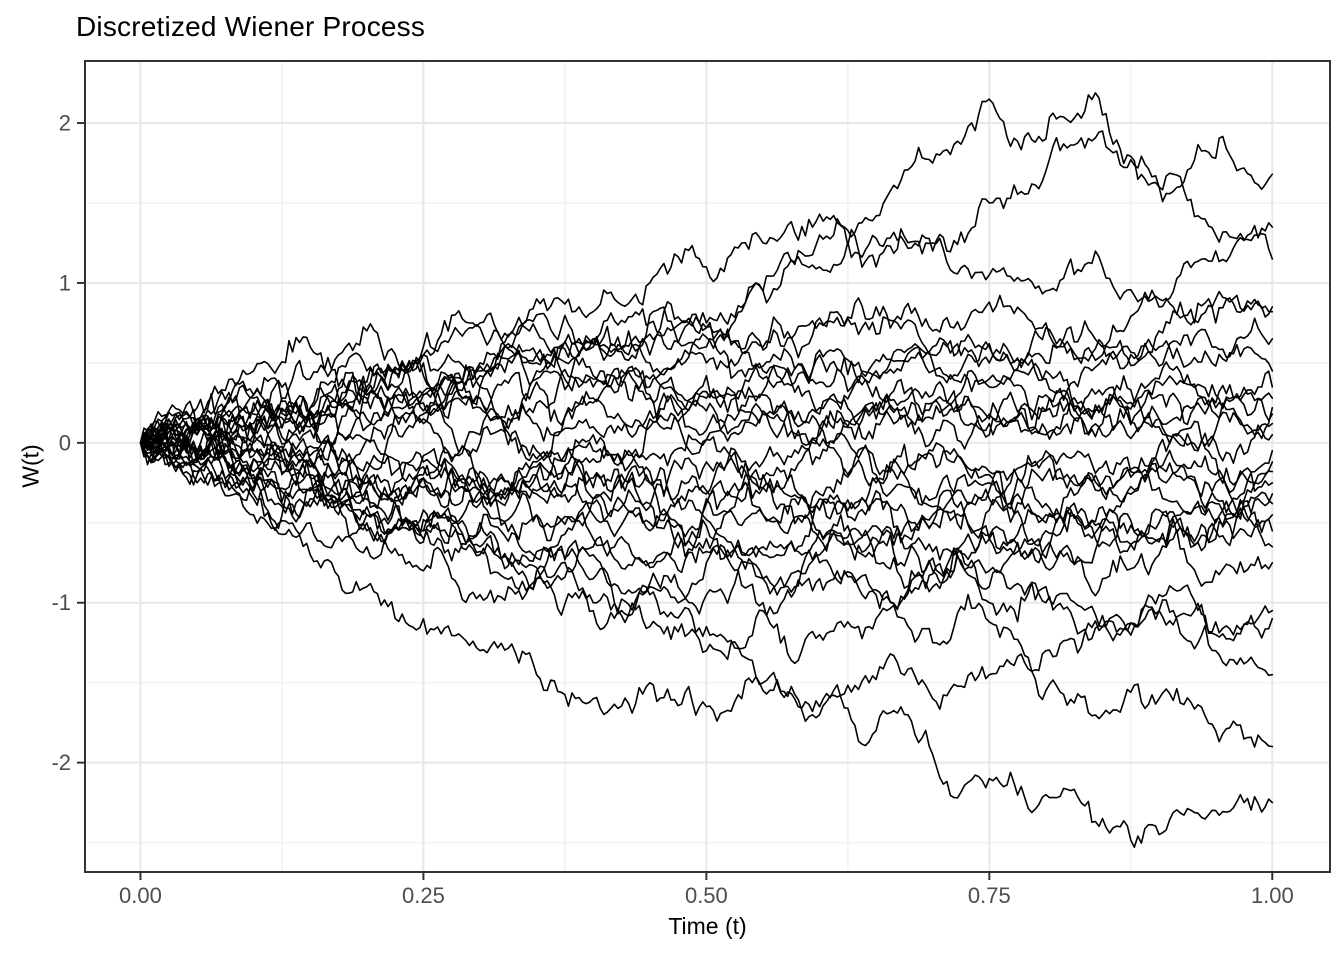 The image size is (1344, 960). What do you see at coordinates (423, 895) in the screenshot?
I see `x-tick-label: 0.25` at bounding box center [423, 895].